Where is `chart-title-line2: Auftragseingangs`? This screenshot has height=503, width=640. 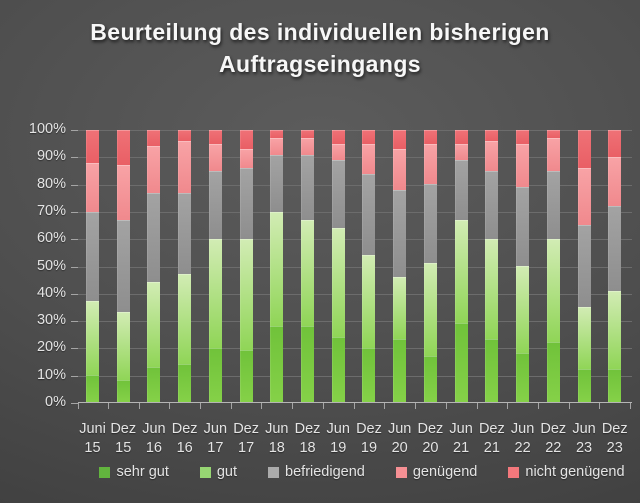 chart-title-line2: Auftragseingangs is located at coordinates (320, 64).